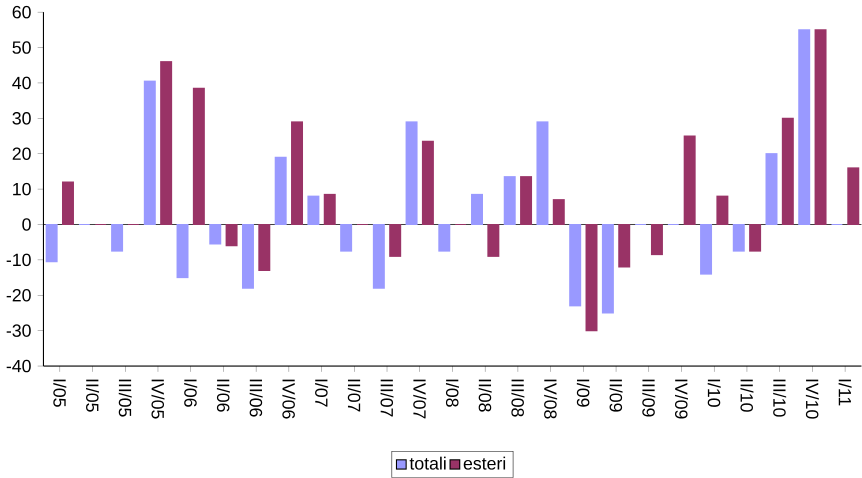 The width and height of the screenshot is (862, 478). What do you see at coordinates (21, 12) in the screenshot?
I see `y-tick-label: 60` at bounding box center [21, 12].